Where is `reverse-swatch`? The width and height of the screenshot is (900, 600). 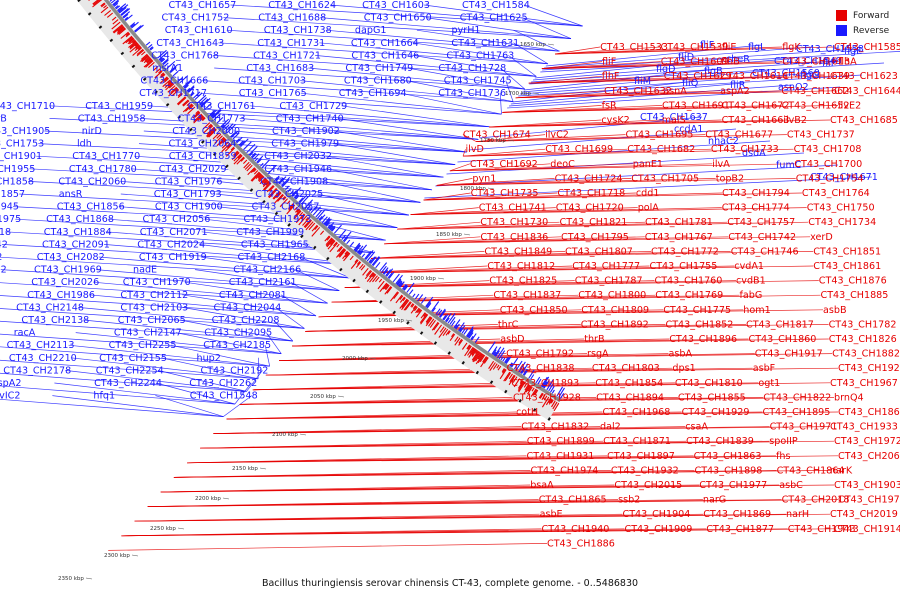 reverse-swatch is located at coordinates (841, 30).